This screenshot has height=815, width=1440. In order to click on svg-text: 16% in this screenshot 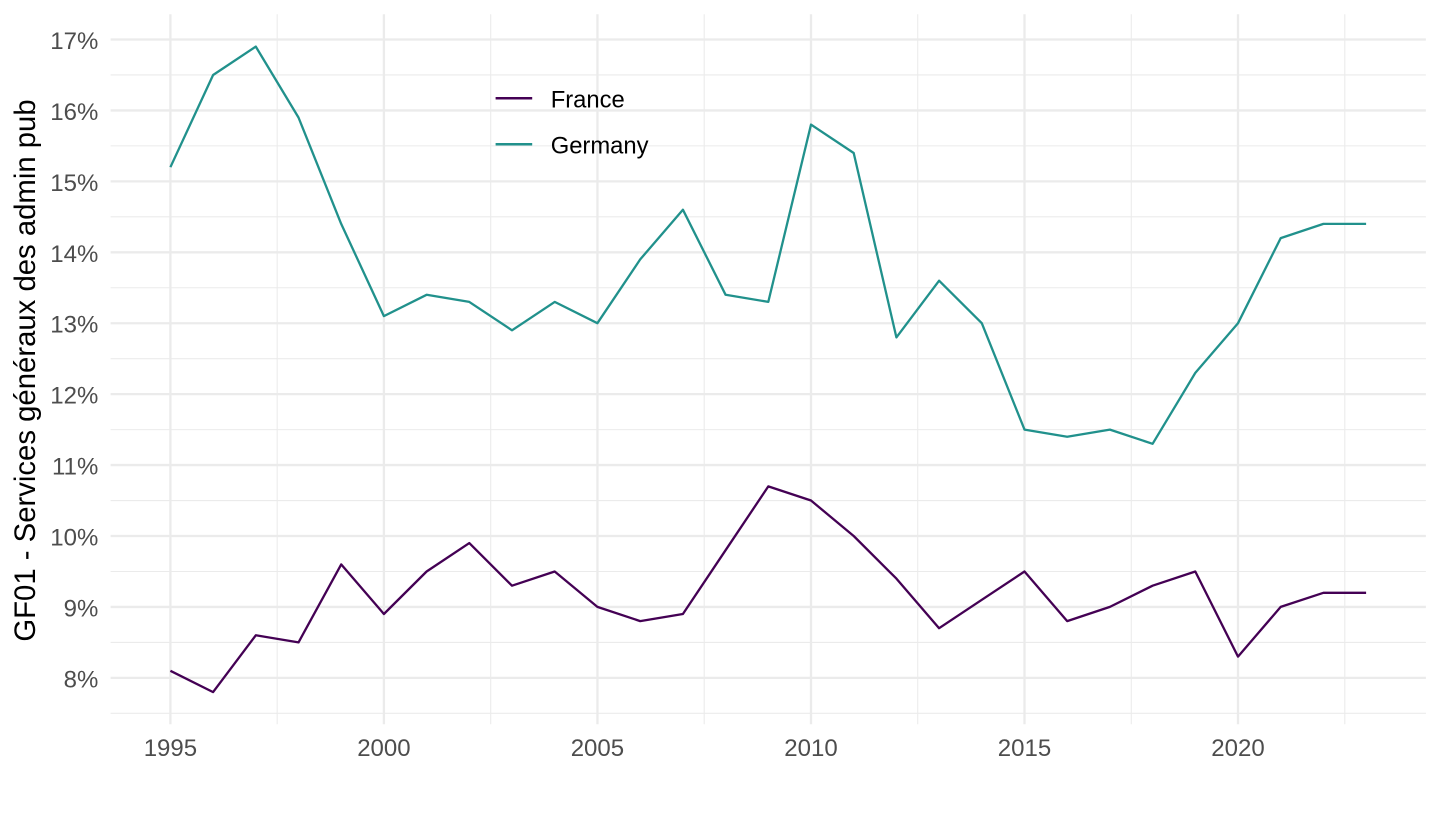, I will do `click(74, 112)`.